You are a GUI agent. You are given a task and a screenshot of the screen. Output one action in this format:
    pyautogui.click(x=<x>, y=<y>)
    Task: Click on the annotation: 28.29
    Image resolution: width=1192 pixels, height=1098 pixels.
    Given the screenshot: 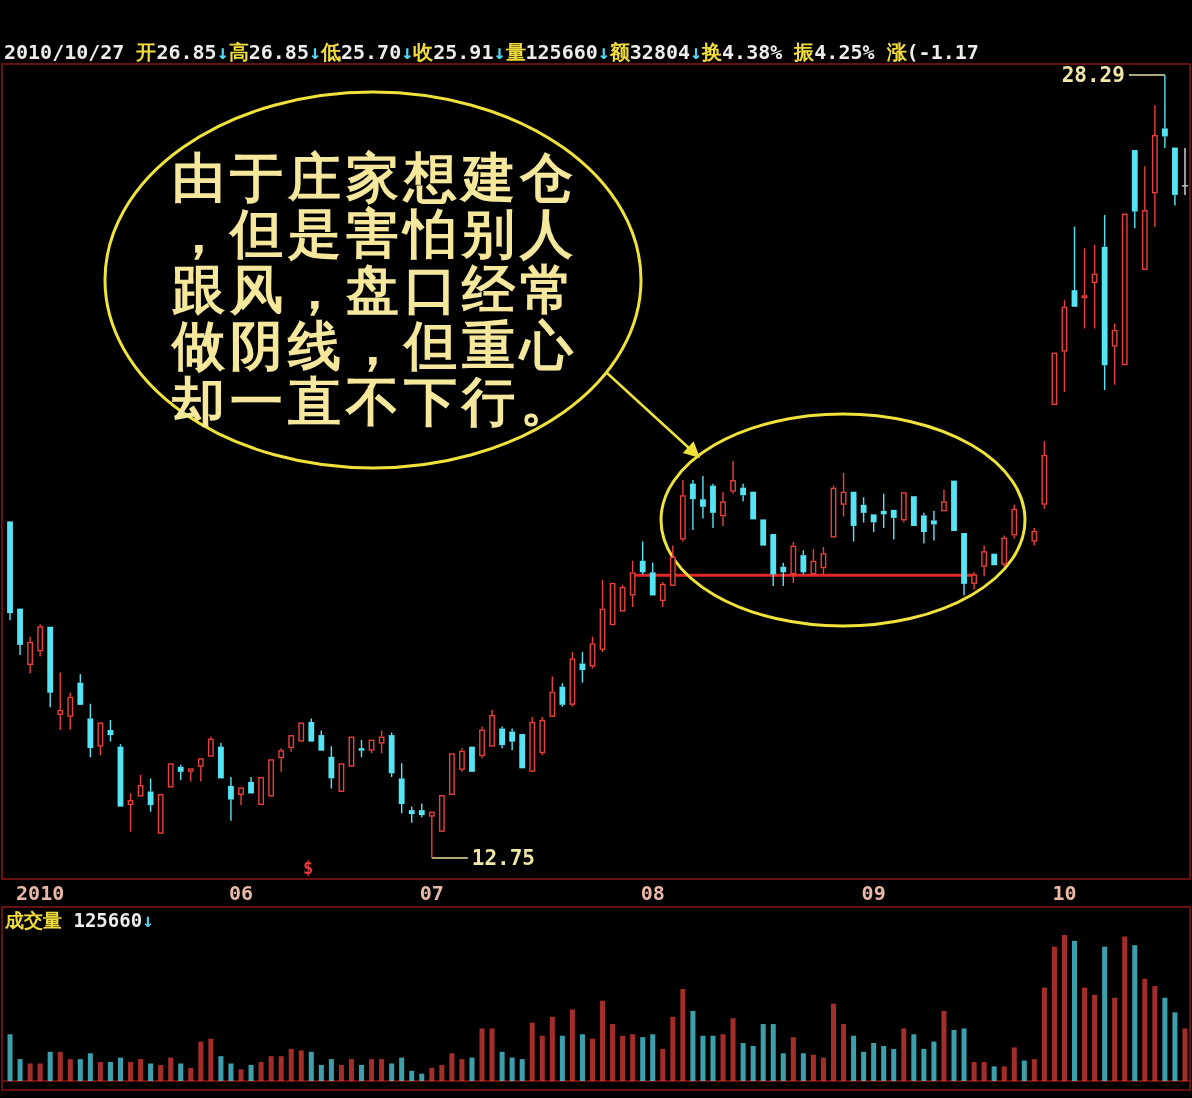 What is the action you would take?
    pyautogui.click(x=1093, y=75)
    